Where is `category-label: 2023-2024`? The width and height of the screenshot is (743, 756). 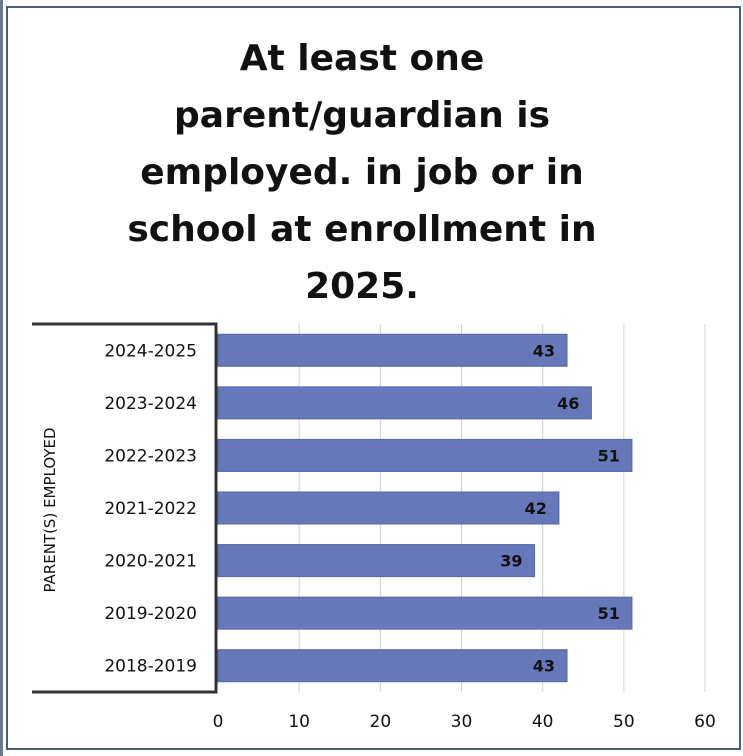
category-label: 2023-2024 is located at coordinates (150, 404).